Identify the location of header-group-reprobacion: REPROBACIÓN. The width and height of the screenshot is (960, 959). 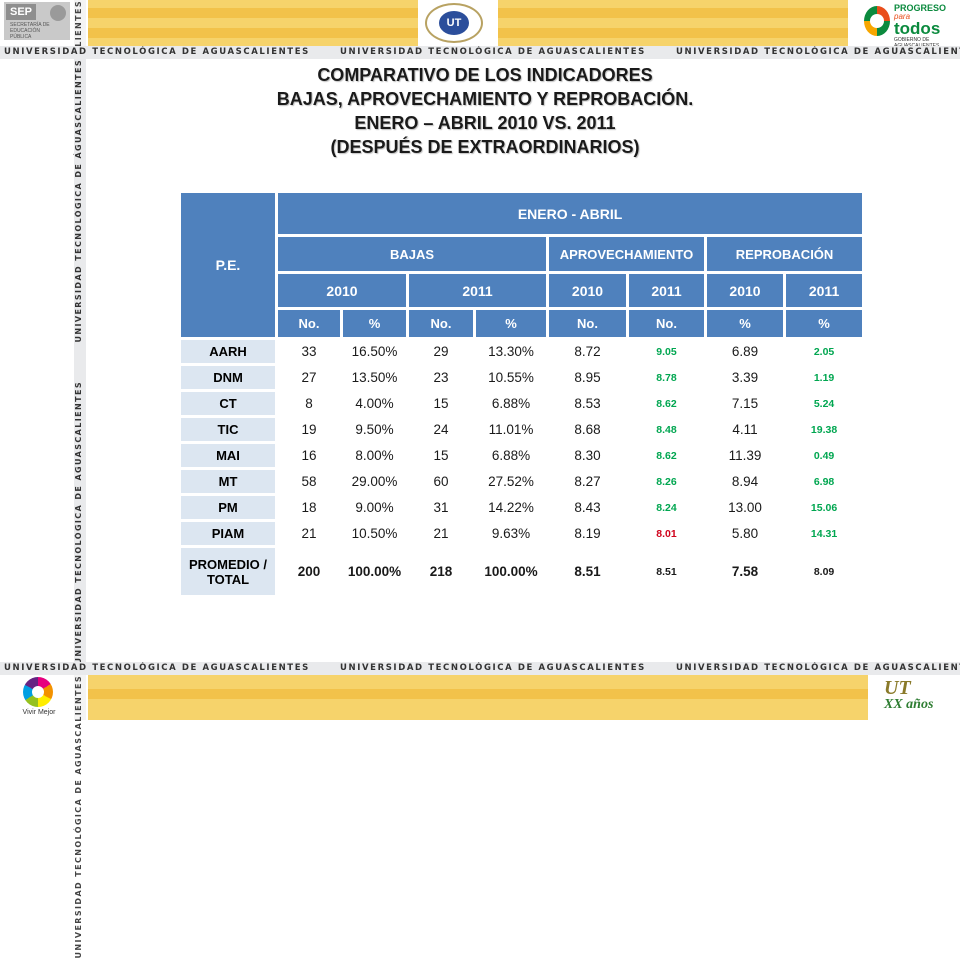
(785, 254).